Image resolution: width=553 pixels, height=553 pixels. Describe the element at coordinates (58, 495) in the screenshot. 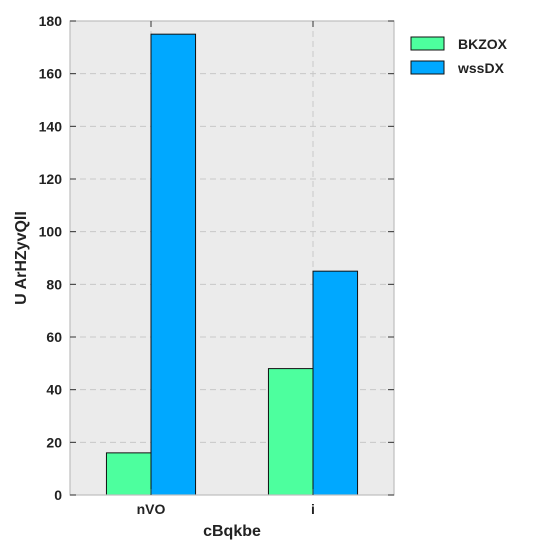

I see `y-tick-label: 0` at that location.